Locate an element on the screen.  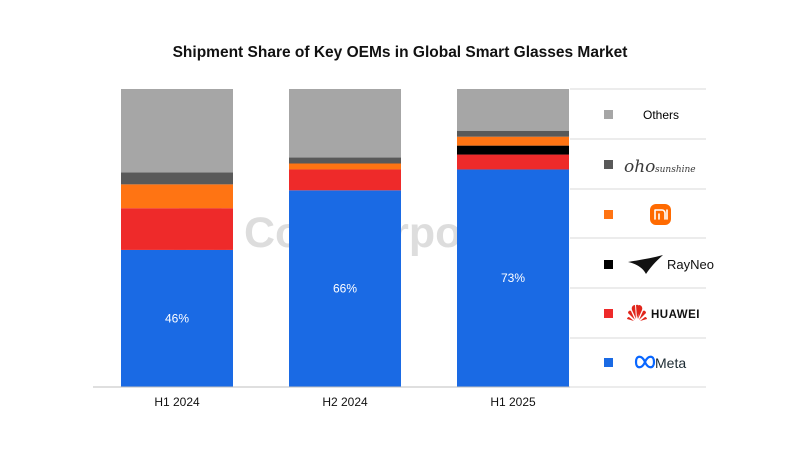
svg-text: RayNeo is located at coordinates (690, 264).